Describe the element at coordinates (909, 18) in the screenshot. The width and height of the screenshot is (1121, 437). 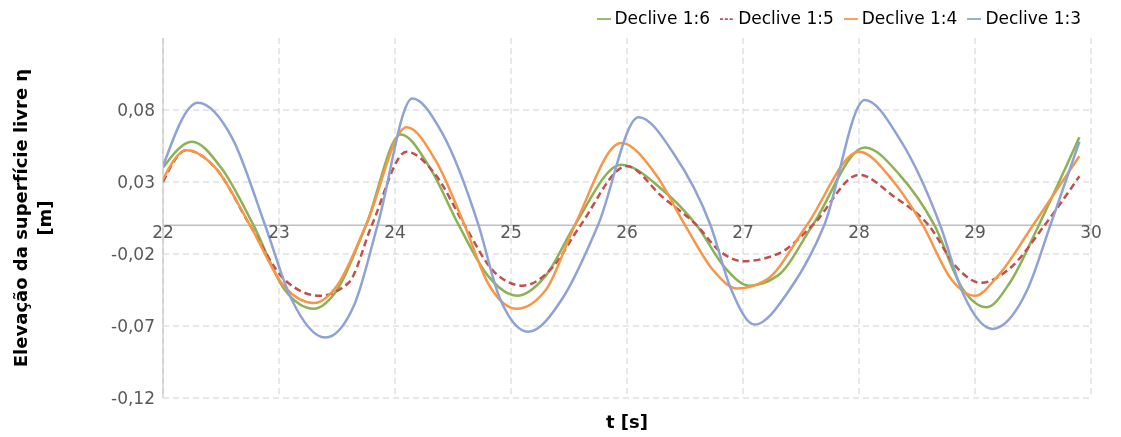
I see `legend-label: Declive 1:4` at that location.